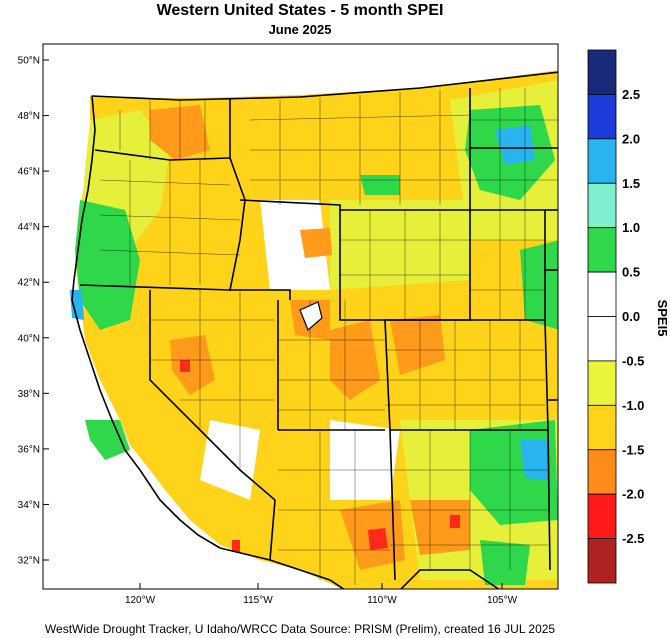 The width and height of the screenshot is (670, 638). Describe the element at coordinates (631, 227) in the screenshot. I see `colorbar-tick-label: 1.0` at that location.